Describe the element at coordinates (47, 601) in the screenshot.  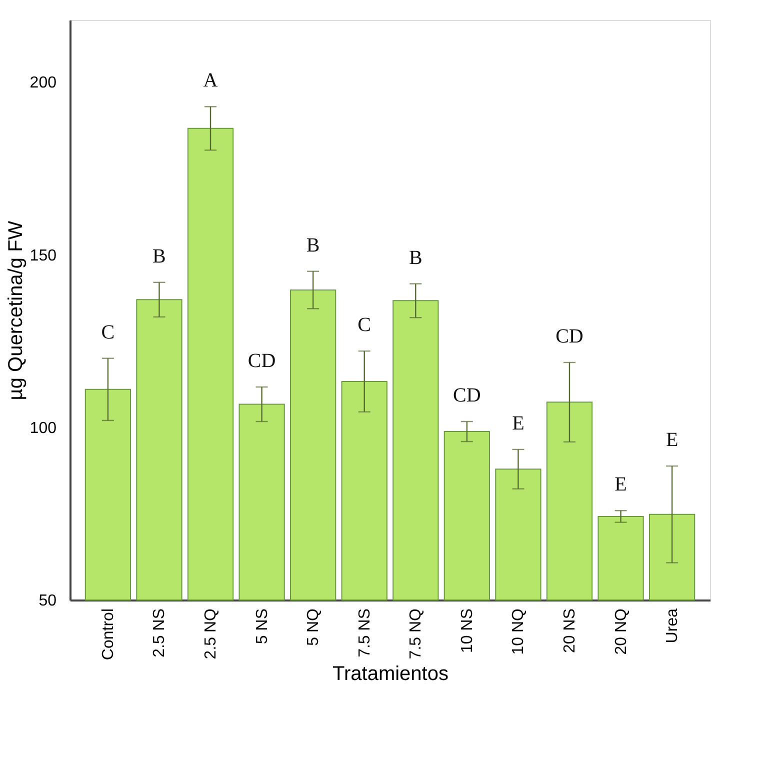
I see `y-tick-label: 50` at that location.